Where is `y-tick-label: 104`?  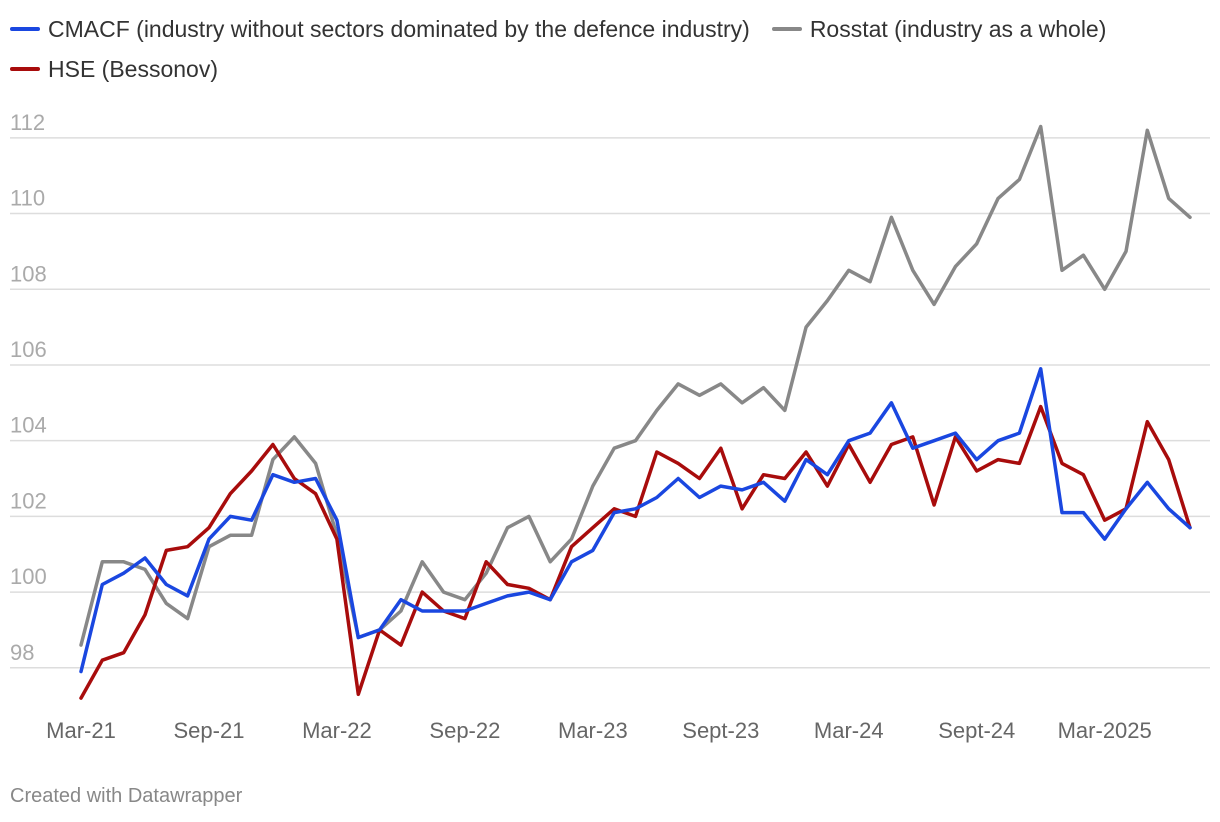
y-tick-label: 104 is located at coordinates (28, 425).